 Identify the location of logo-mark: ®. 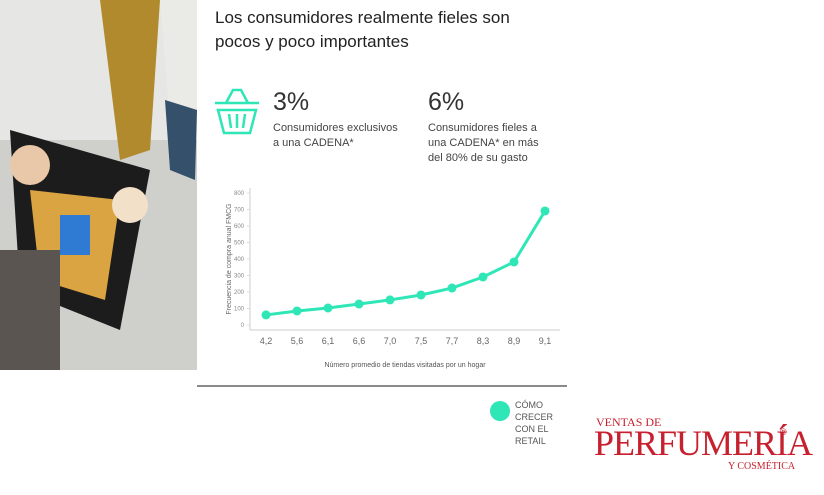
(783, 432).